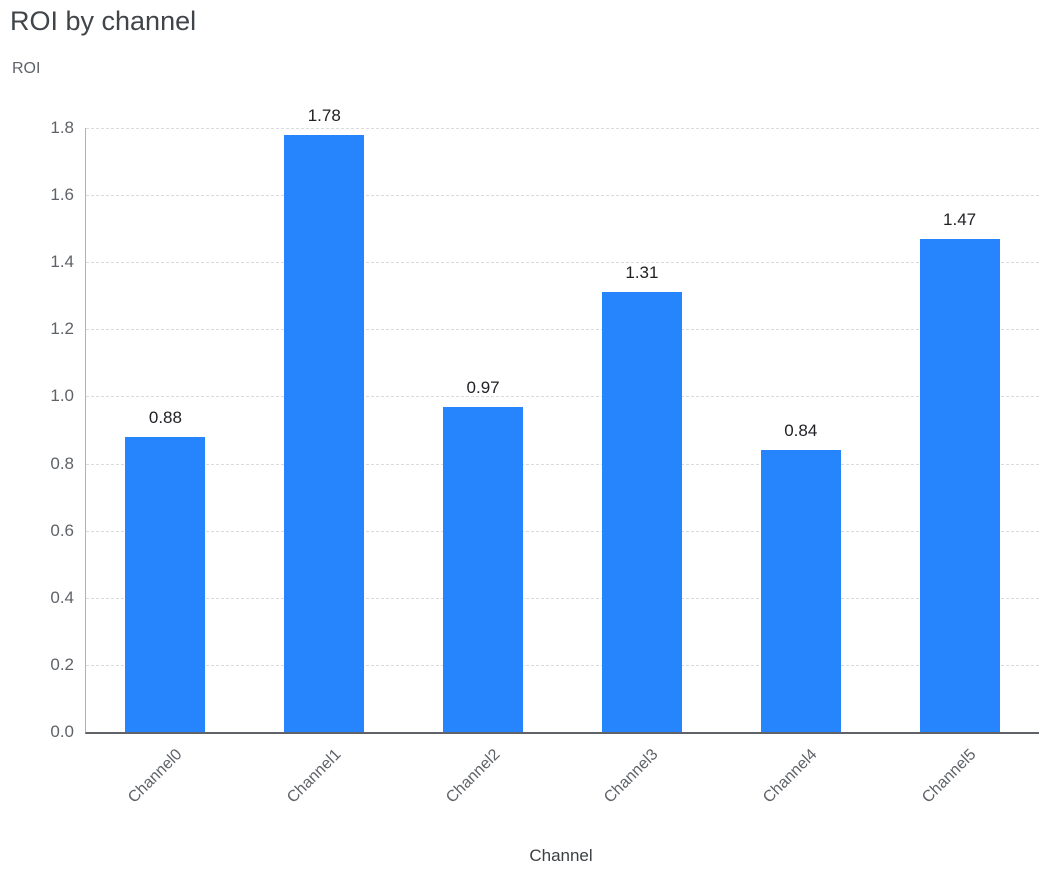  Describe the element at coordinates (62, 262) in the screenshot. I see `y-tick-label: 1.4` at that location.